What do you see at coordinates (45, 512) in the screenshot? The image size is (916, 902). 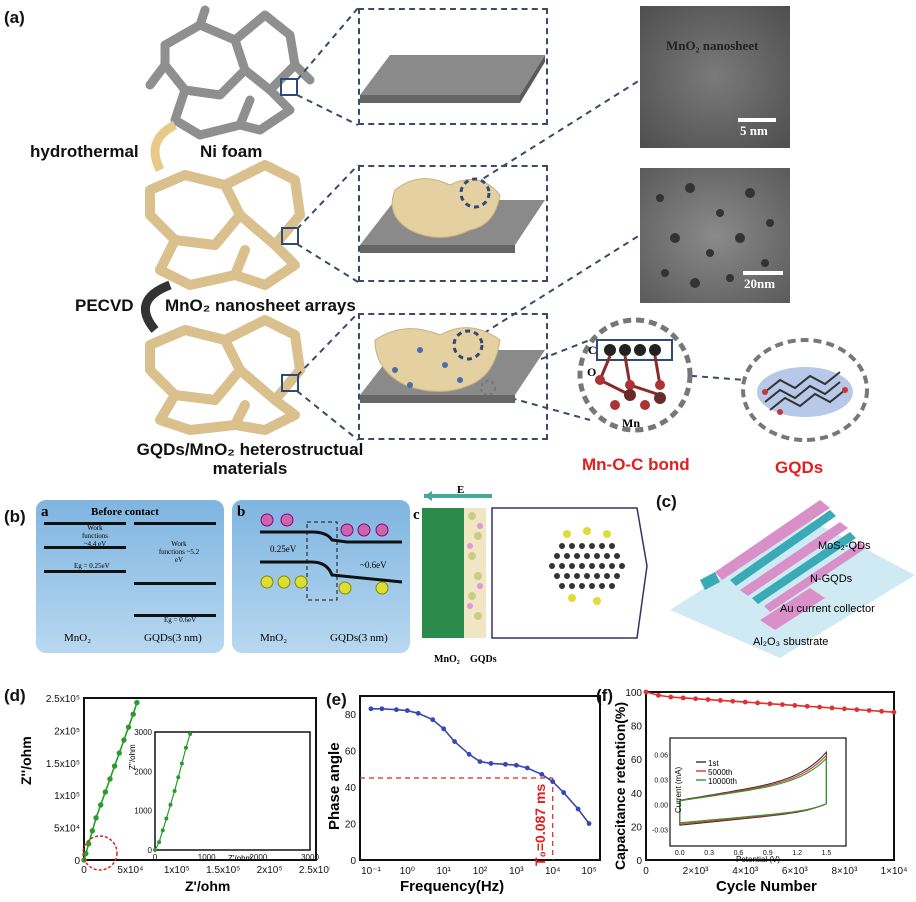 I see `sub-a-label: a` at bounding box center [45, 512].